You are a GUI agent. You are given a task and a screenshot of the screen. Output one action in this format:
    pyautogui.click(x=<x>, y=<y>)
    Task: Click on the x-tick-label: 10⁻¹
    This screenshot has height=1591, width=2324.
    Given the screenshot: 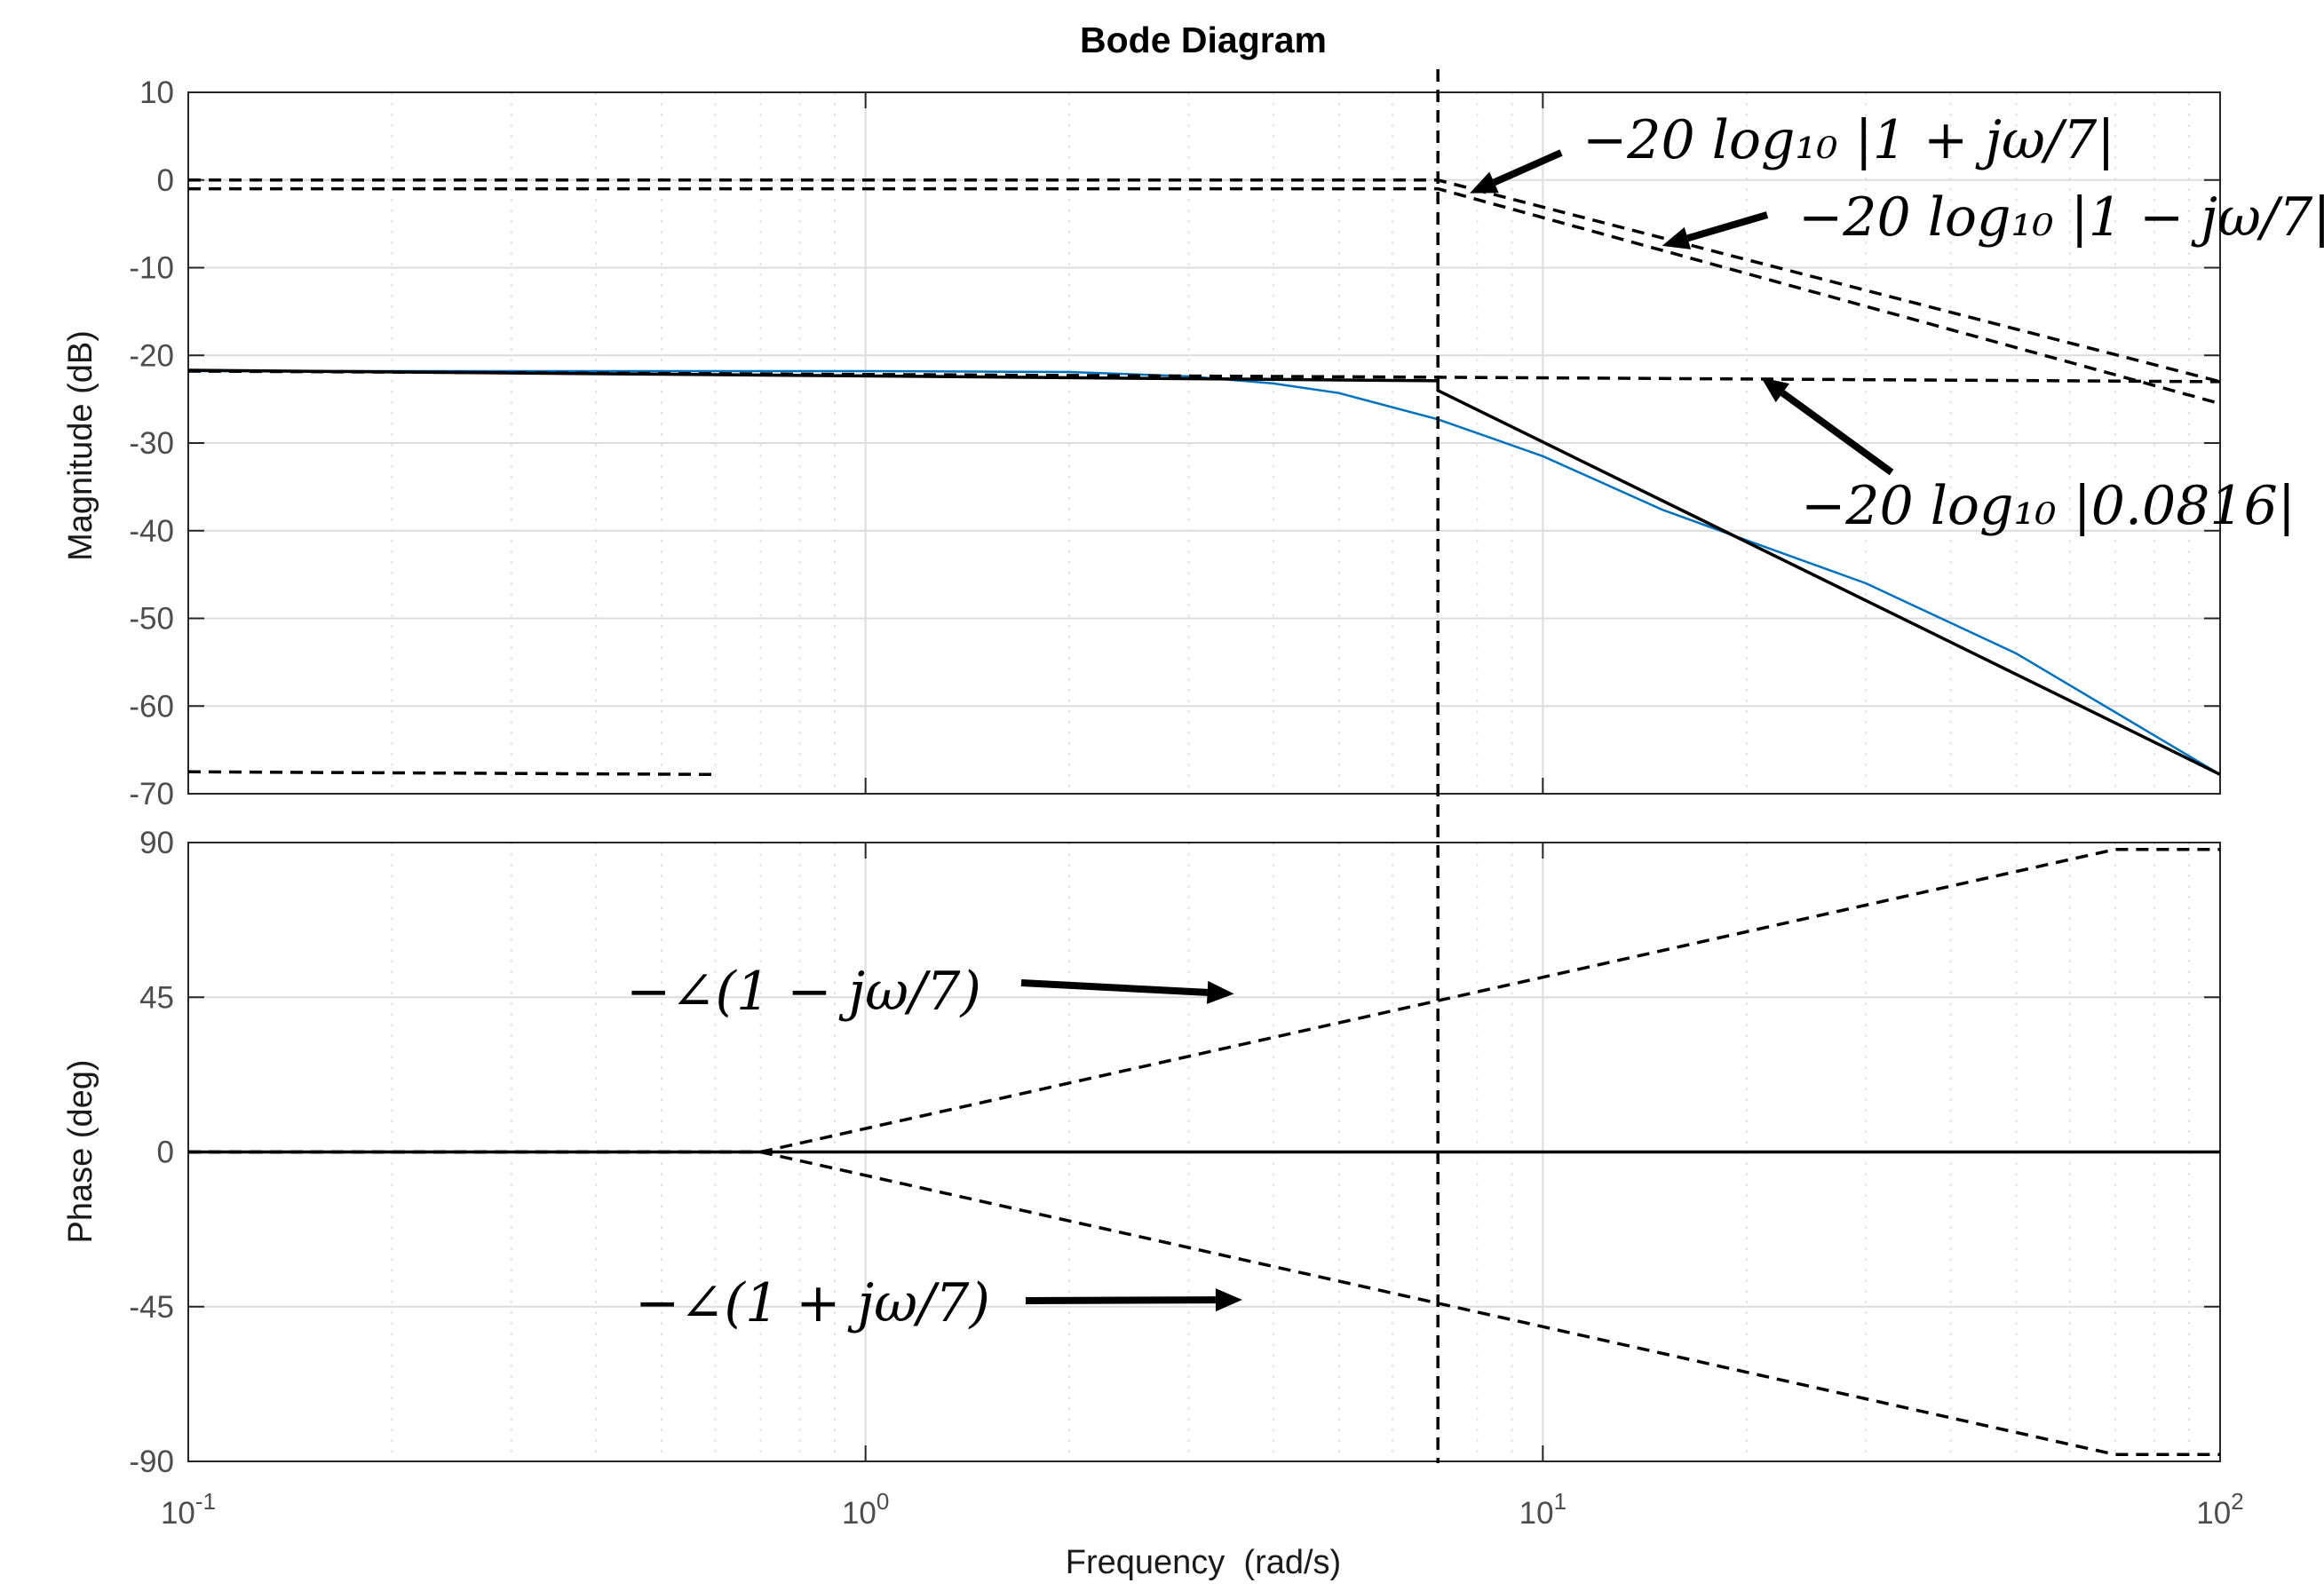 What is the action you would take?
    pyautogui.click(x=189, y=1509)
    